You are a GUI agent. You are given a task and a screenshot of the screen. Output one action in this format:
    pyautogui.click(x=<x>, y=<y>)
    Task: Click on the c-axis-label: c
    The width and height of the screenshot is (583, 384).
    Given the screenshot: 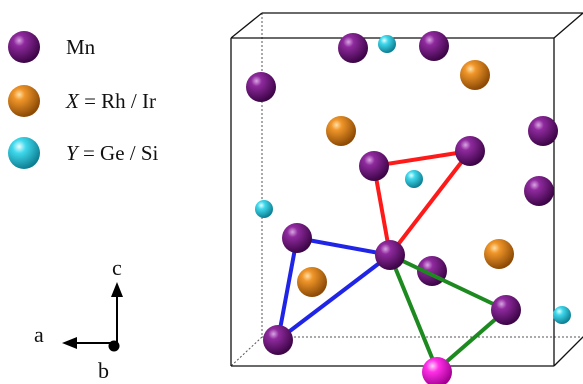 What is the action you would take?
    pyautogui.click(x=117, y=267)
    